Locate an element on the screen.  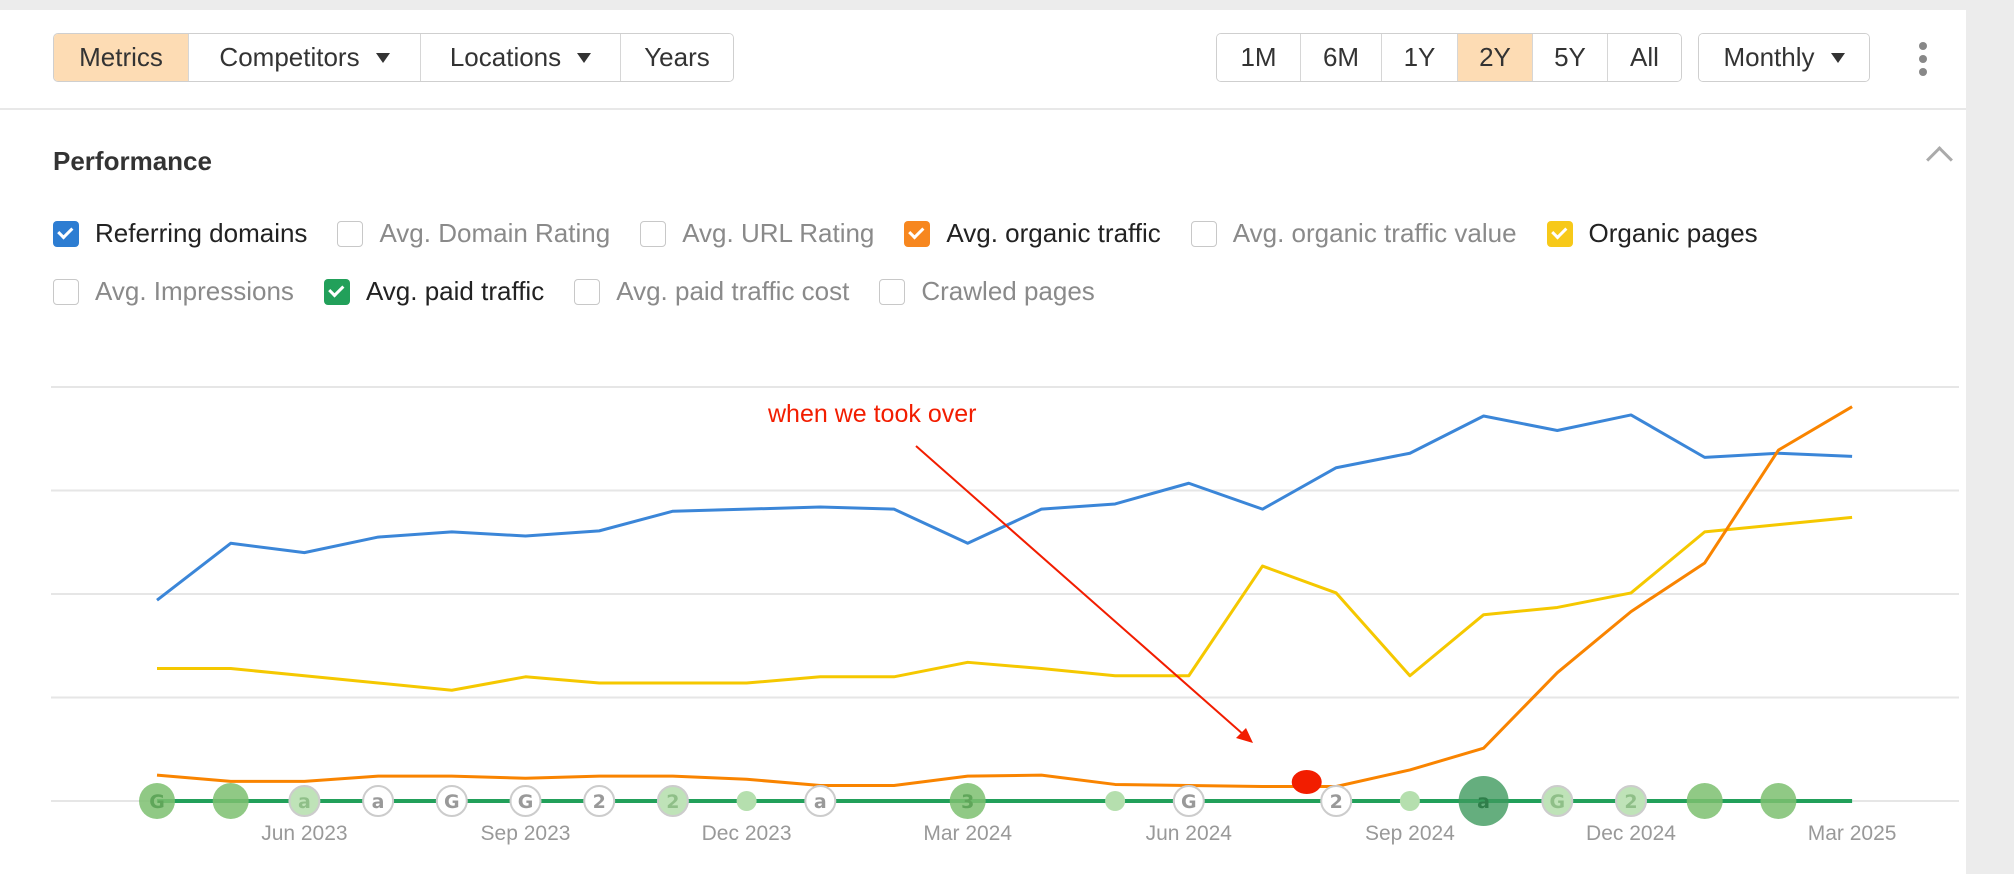
checkbox-label: Referring domains is located at coordinates (201, 233).